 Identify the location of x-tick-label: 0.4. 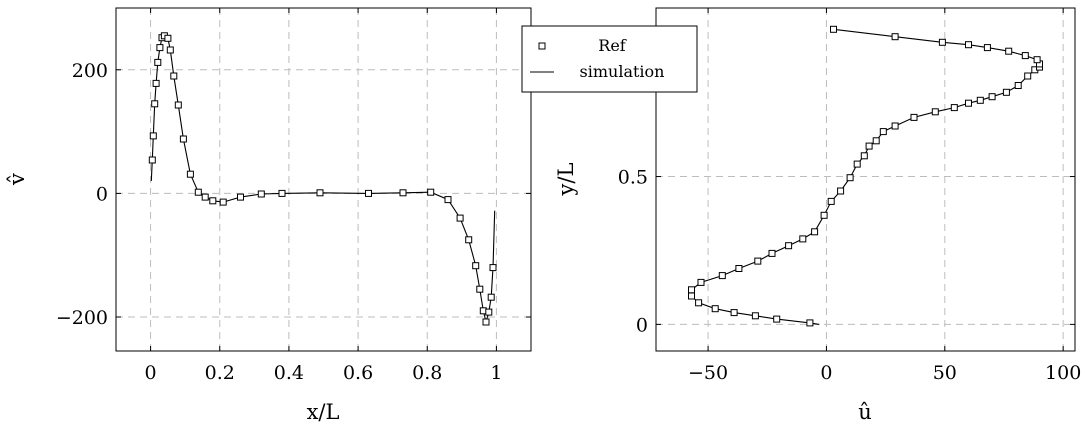
(289, 373).